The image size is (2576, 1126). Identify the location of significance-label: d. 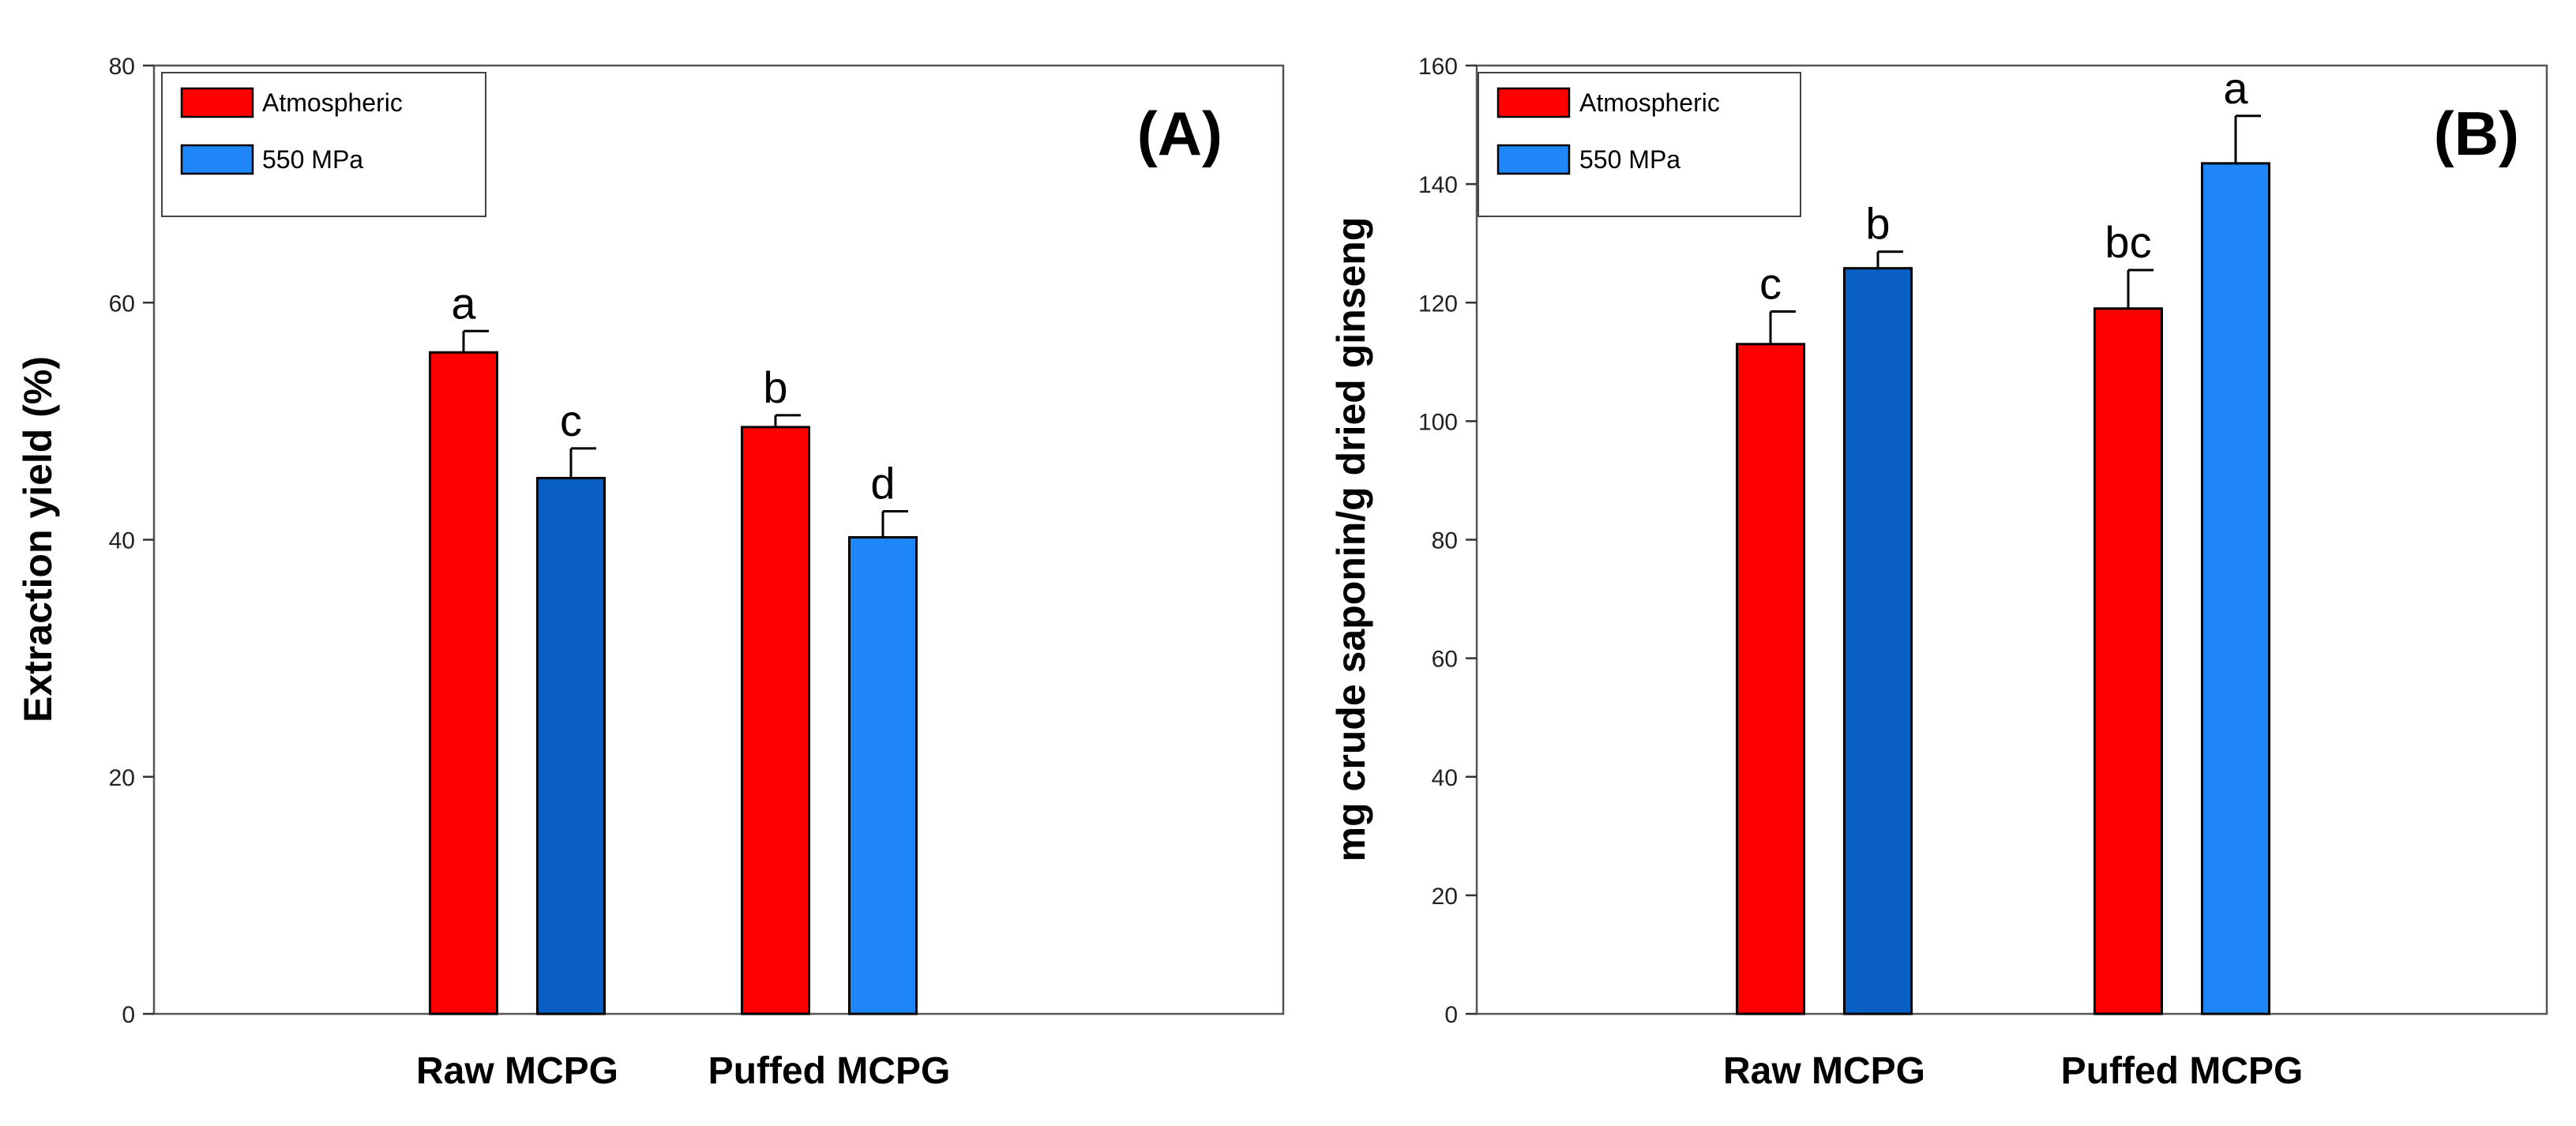
(882, 483).